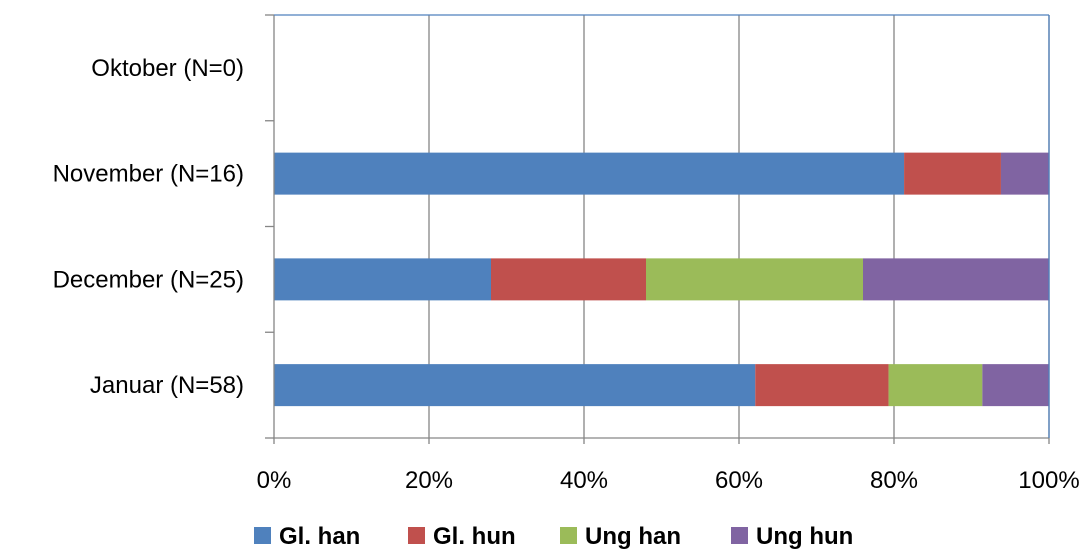 The height and width of the screenshot is (558, 1088). I want to click on category-label: Januar (N=58), so click(167, 385).